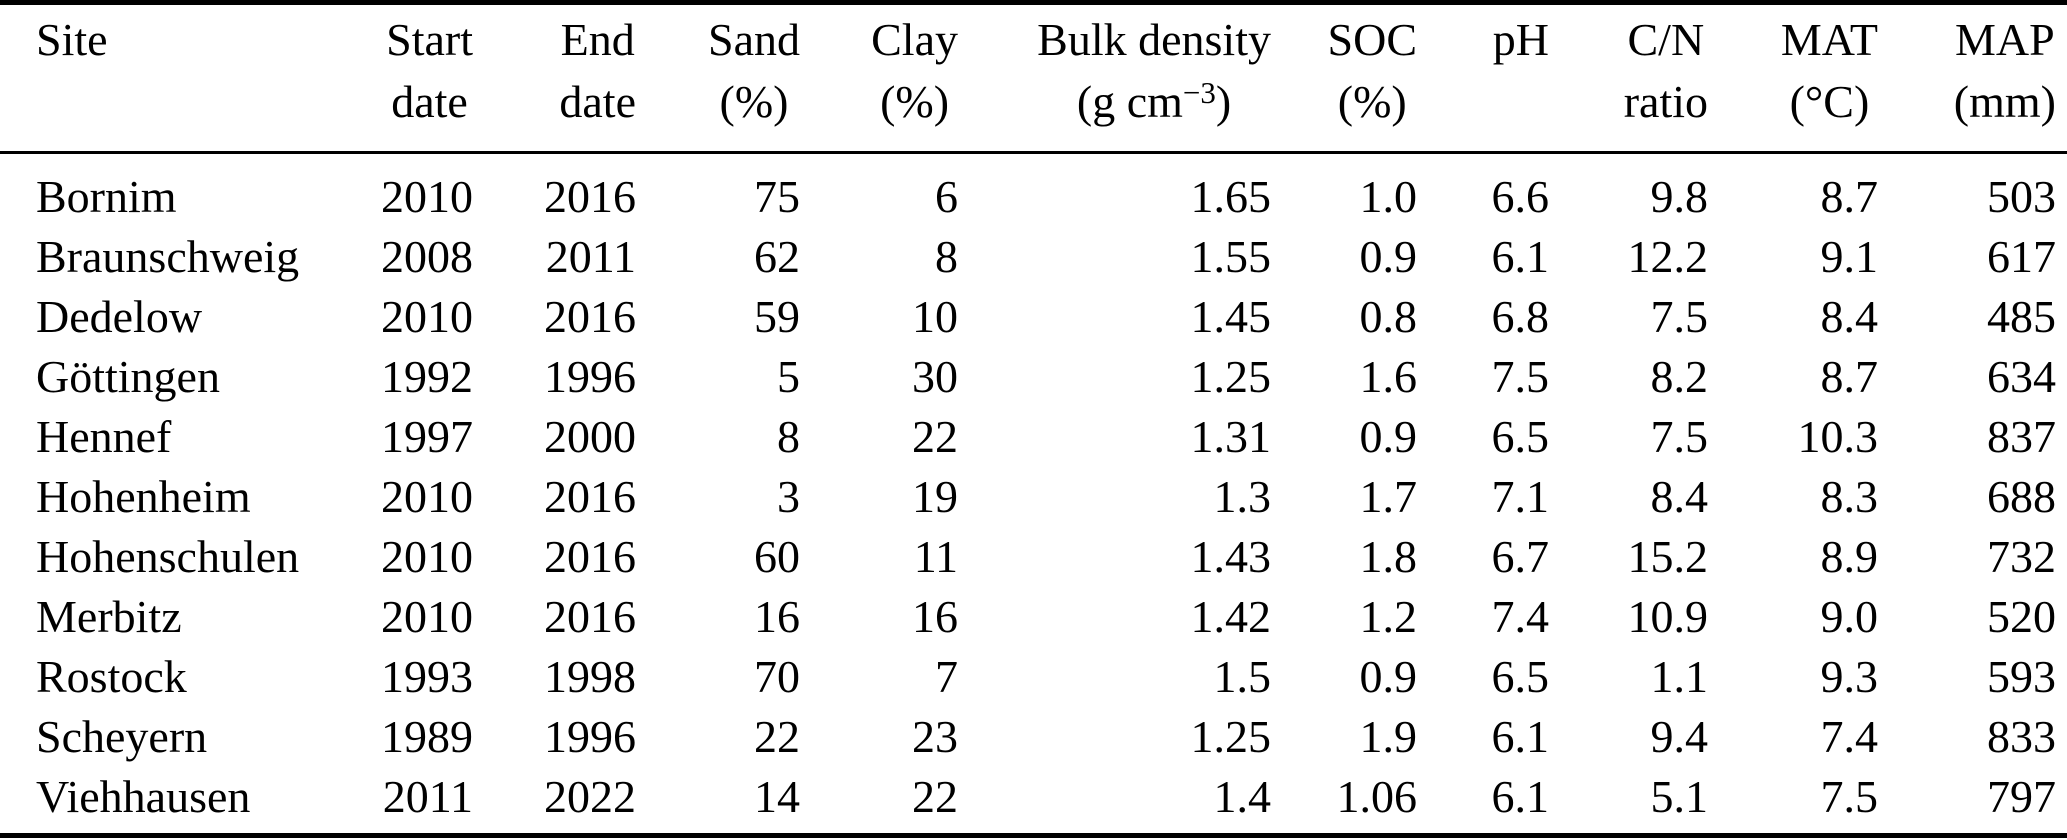 The image size is (2067, 840). I want to click on table-row: Rostock 1993 1998 70 7 1.5 0.9 6.5 1.1 9.3 593, so click(1033, 677).